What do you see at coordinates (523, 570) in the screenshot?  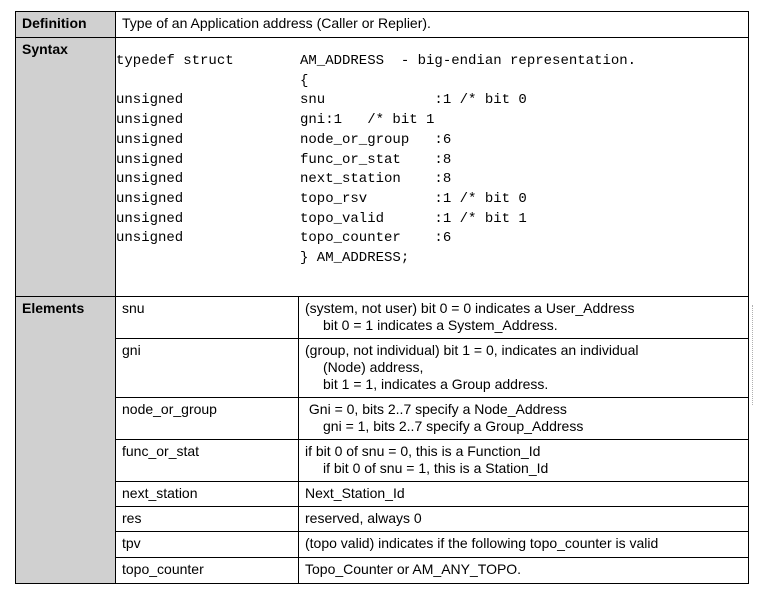 I see `element-description: Topo_Counter or AM_ANY_TOPO.` at bounding box center [523, 570].